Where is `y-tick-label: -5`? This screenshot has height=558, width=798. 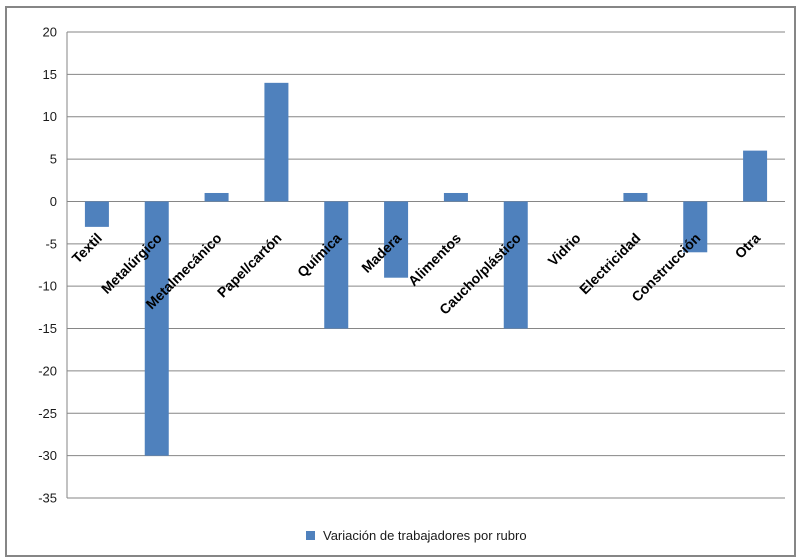 y-tick-label: -5 is located at coordinates (51, 243).